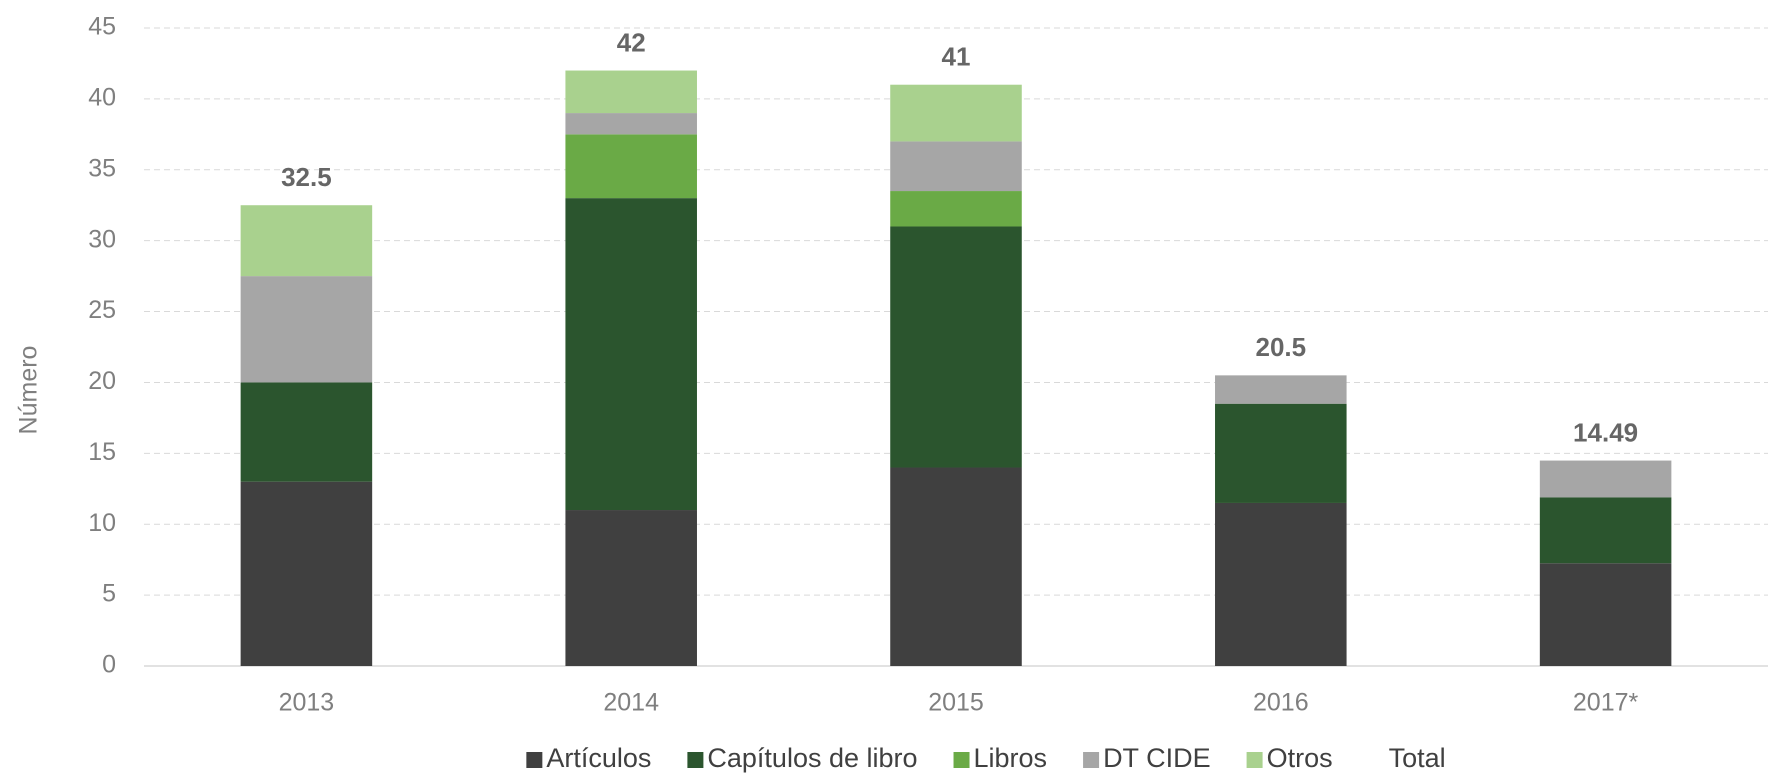 The image size is (1769, 774). Describe the element at coordinates (1280, 347) in the screenshot. I see `data-label: 20.5` at that location.